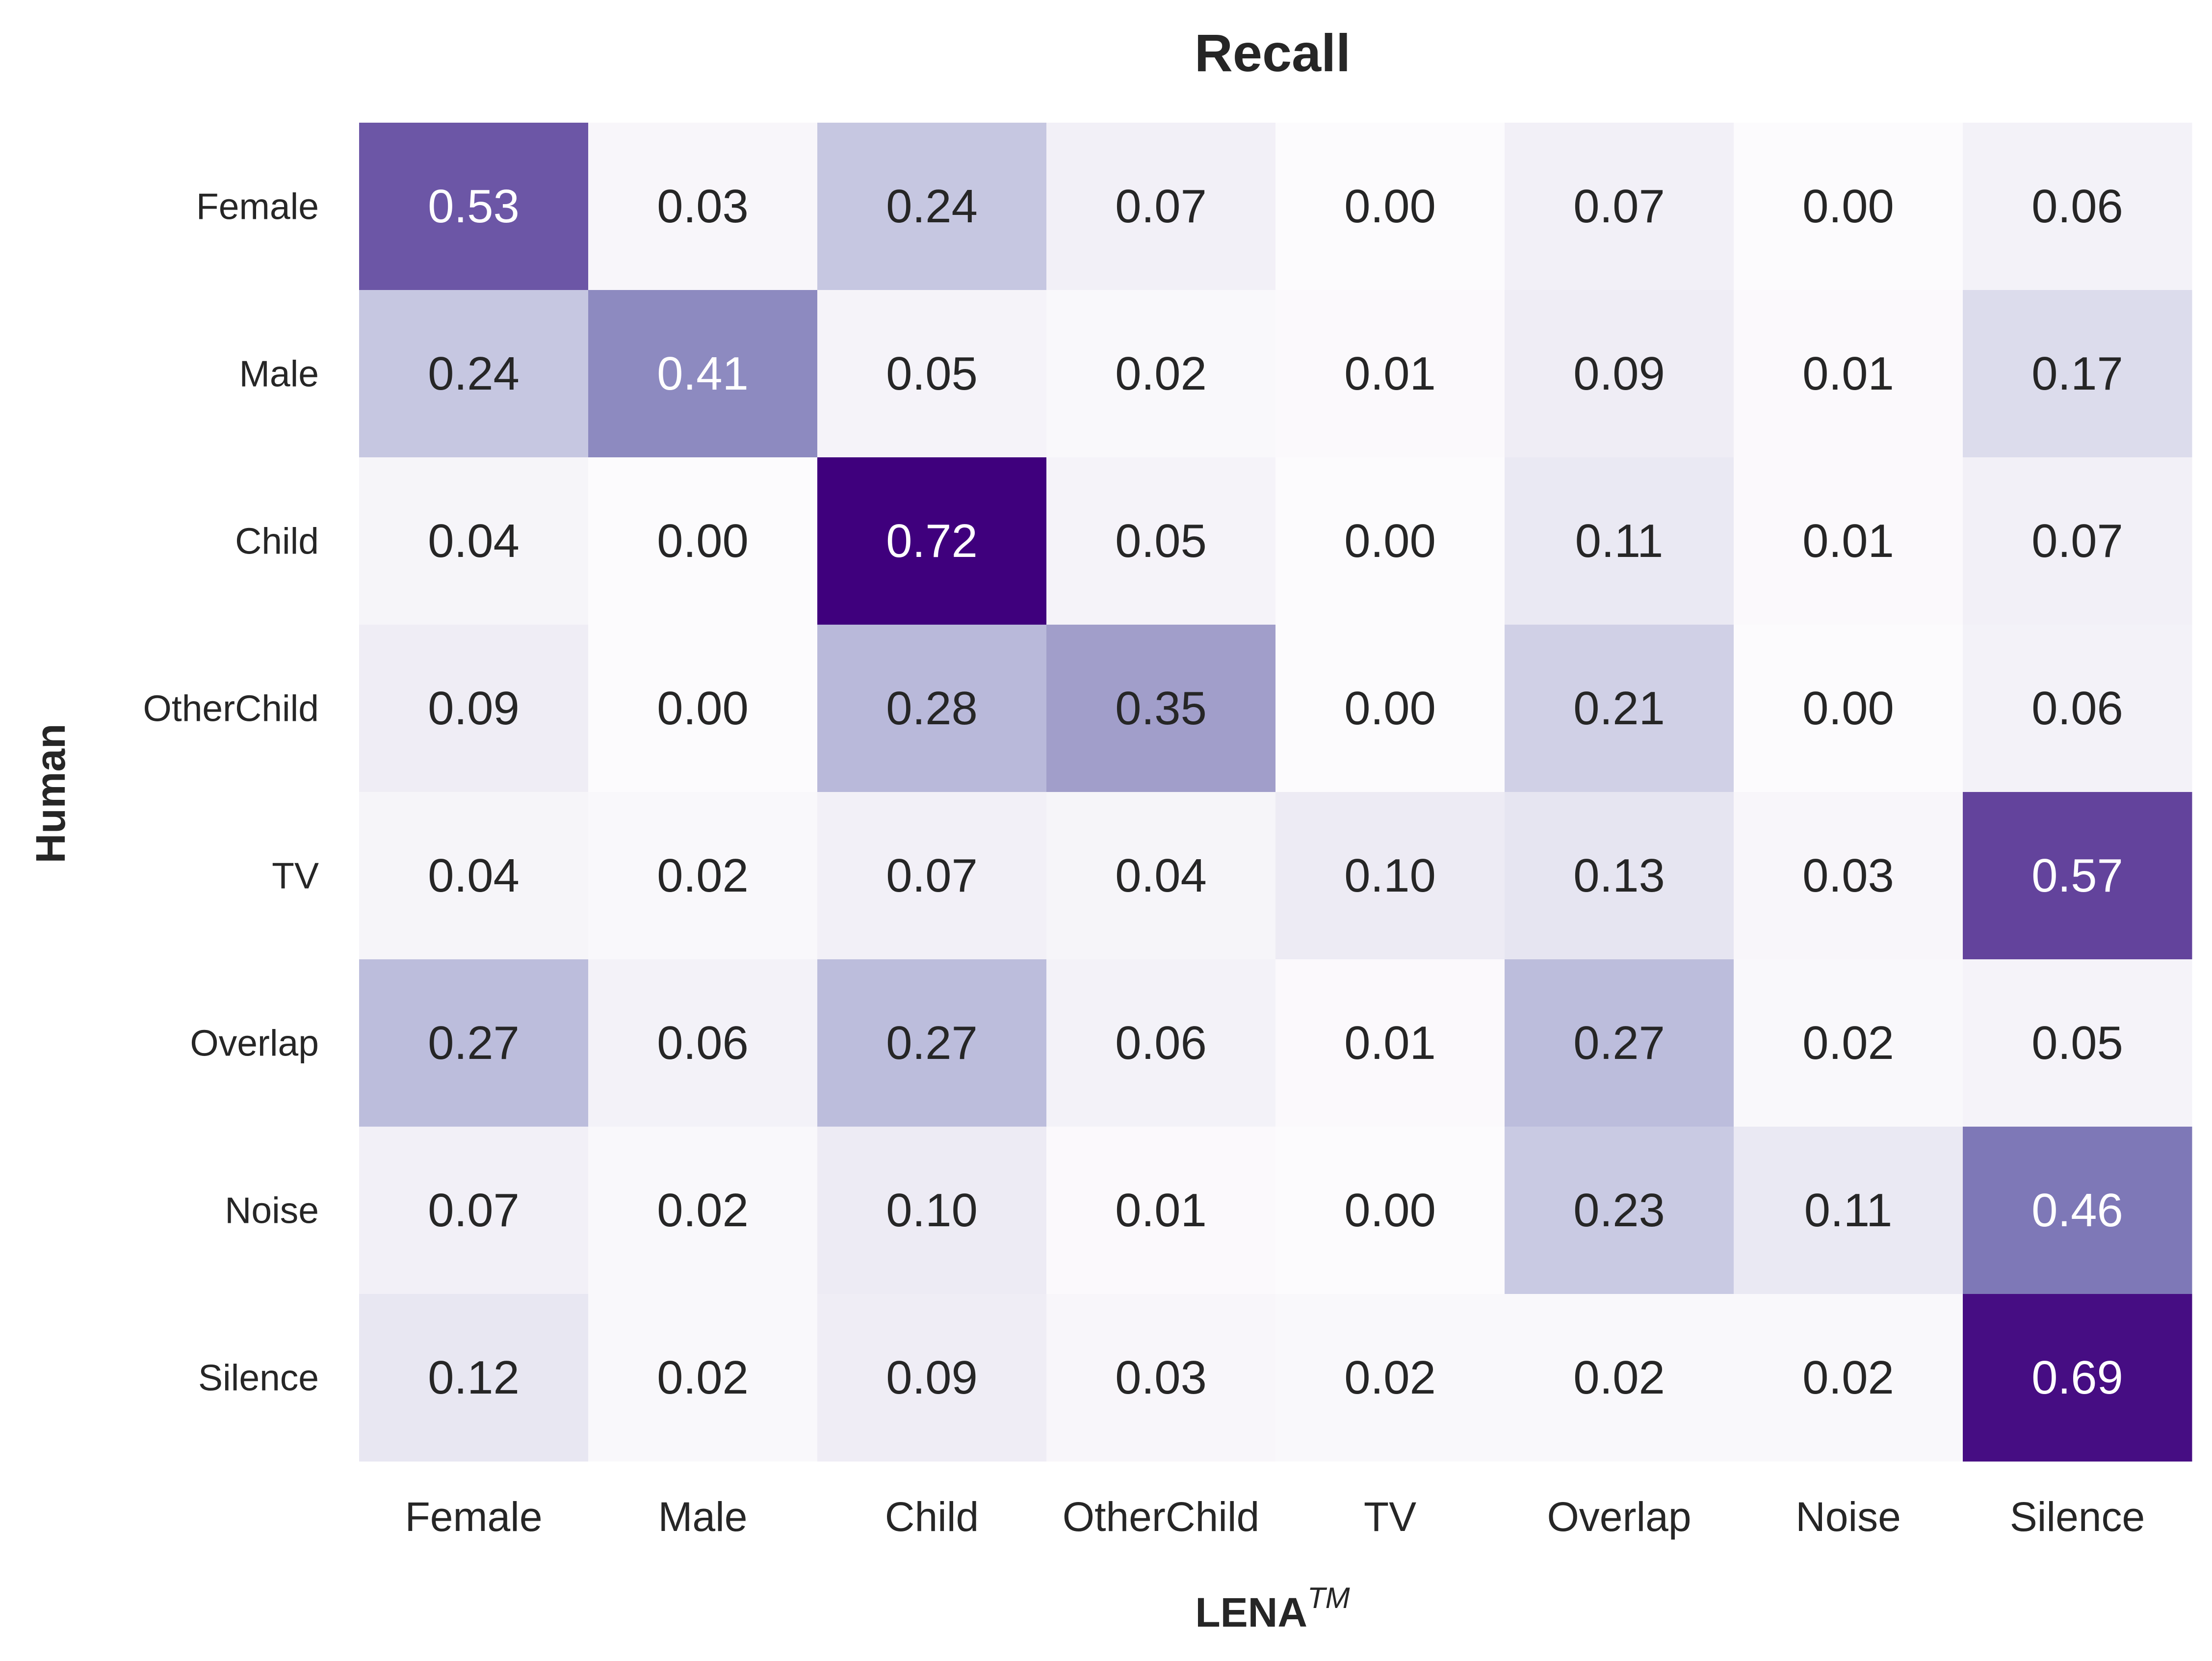  What do you see at coordinates (474, 374) in the screenshot?
I see `cell-male-female` at bounding box center [474, 374].